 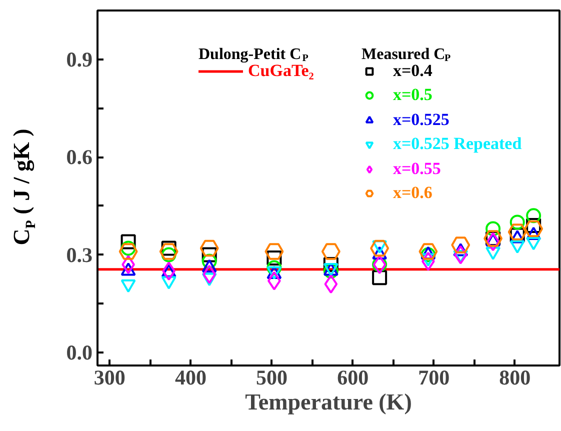 What do you see at coordinates (110, 378) in the screenshot?
I see `x-tick-label: 300` at bounding box center [110, 378].